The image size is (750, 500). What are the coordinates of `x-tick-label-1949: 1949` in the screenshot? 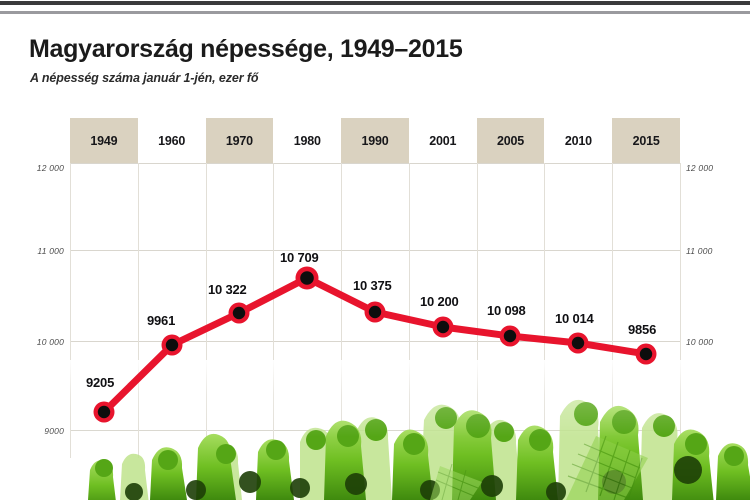 It's located at (104, 140).